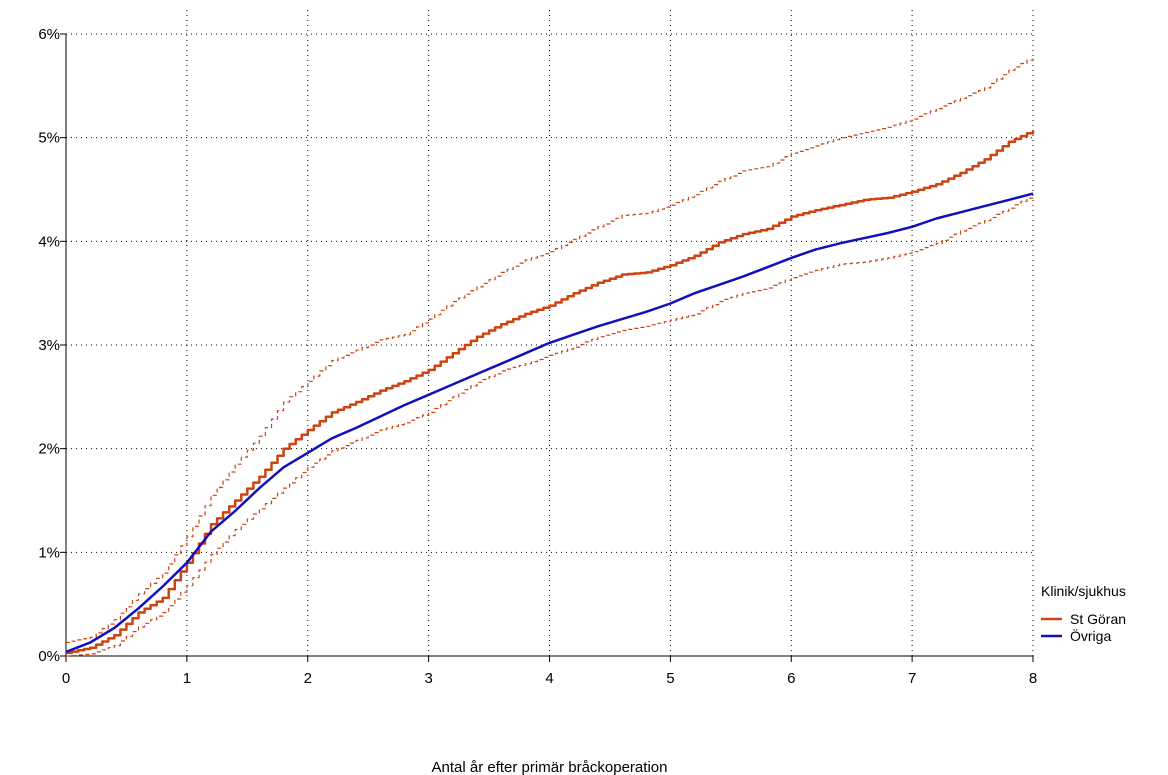 Image resolution: width=1168 pixels, height=775 pixels. What do you see at coordinates (49, 138) in the screenshot?
I see `y-tick-label: 5%` at bounding box center [49, 138].